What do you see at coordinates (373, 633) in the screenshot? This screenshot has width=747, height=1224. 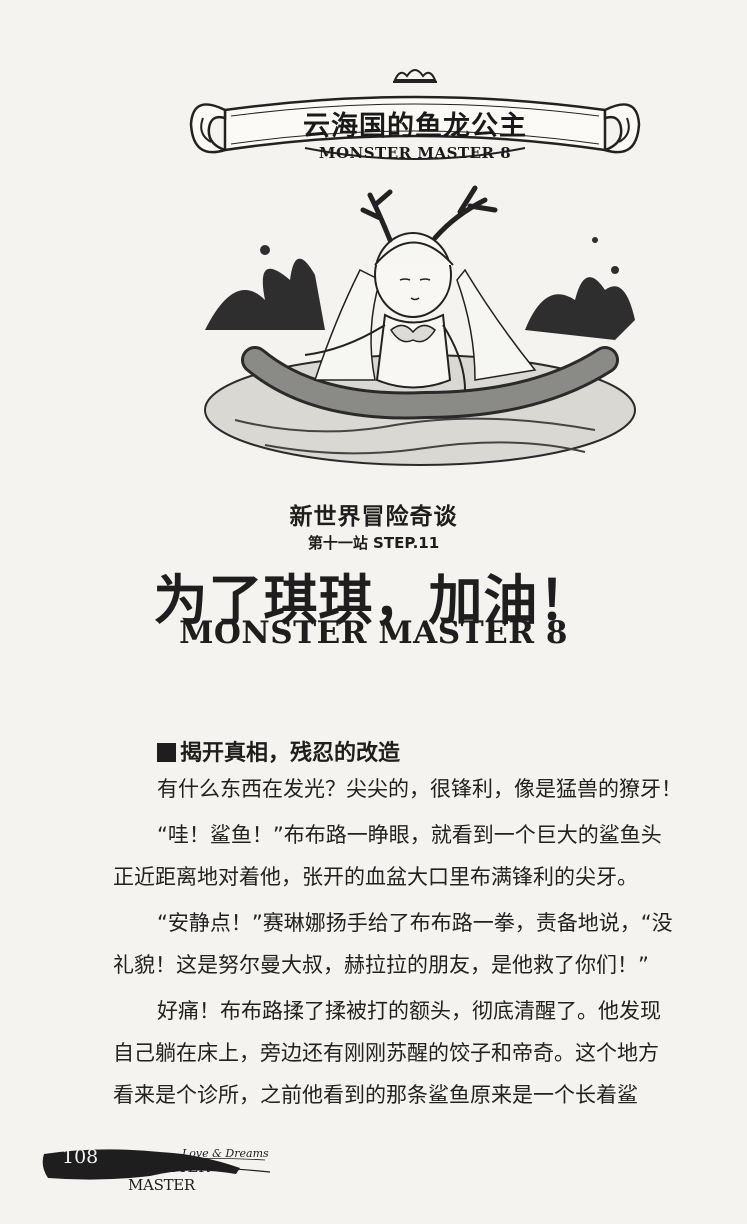 I see `chapter-subtitle: MONSTER MASTER 8` at bounding box center [373, 633].